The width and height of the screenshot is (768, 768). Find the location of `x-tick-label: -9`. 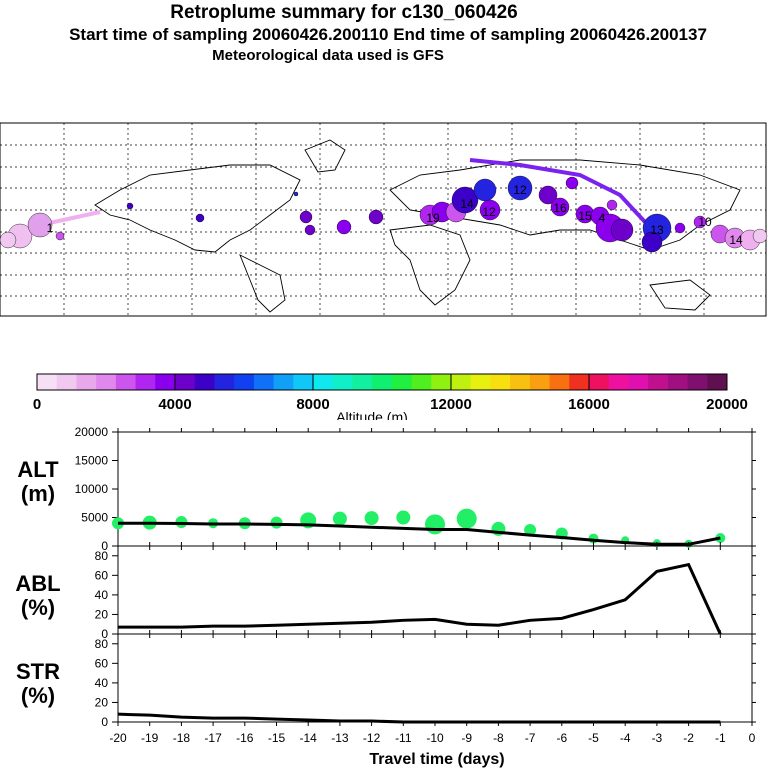

x-tick-label: -9 is located at coordinates (466, 738).